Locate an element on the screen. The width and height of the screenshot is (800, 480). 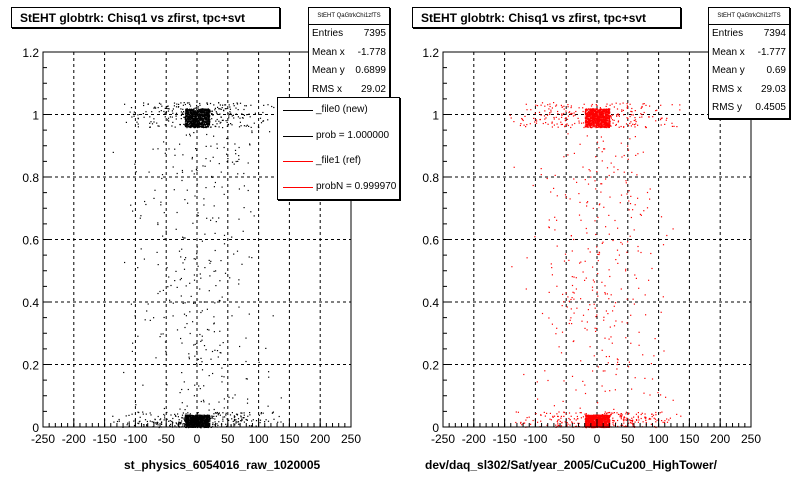
left-xtick-label: 250 is located at coordinates (351, 439).